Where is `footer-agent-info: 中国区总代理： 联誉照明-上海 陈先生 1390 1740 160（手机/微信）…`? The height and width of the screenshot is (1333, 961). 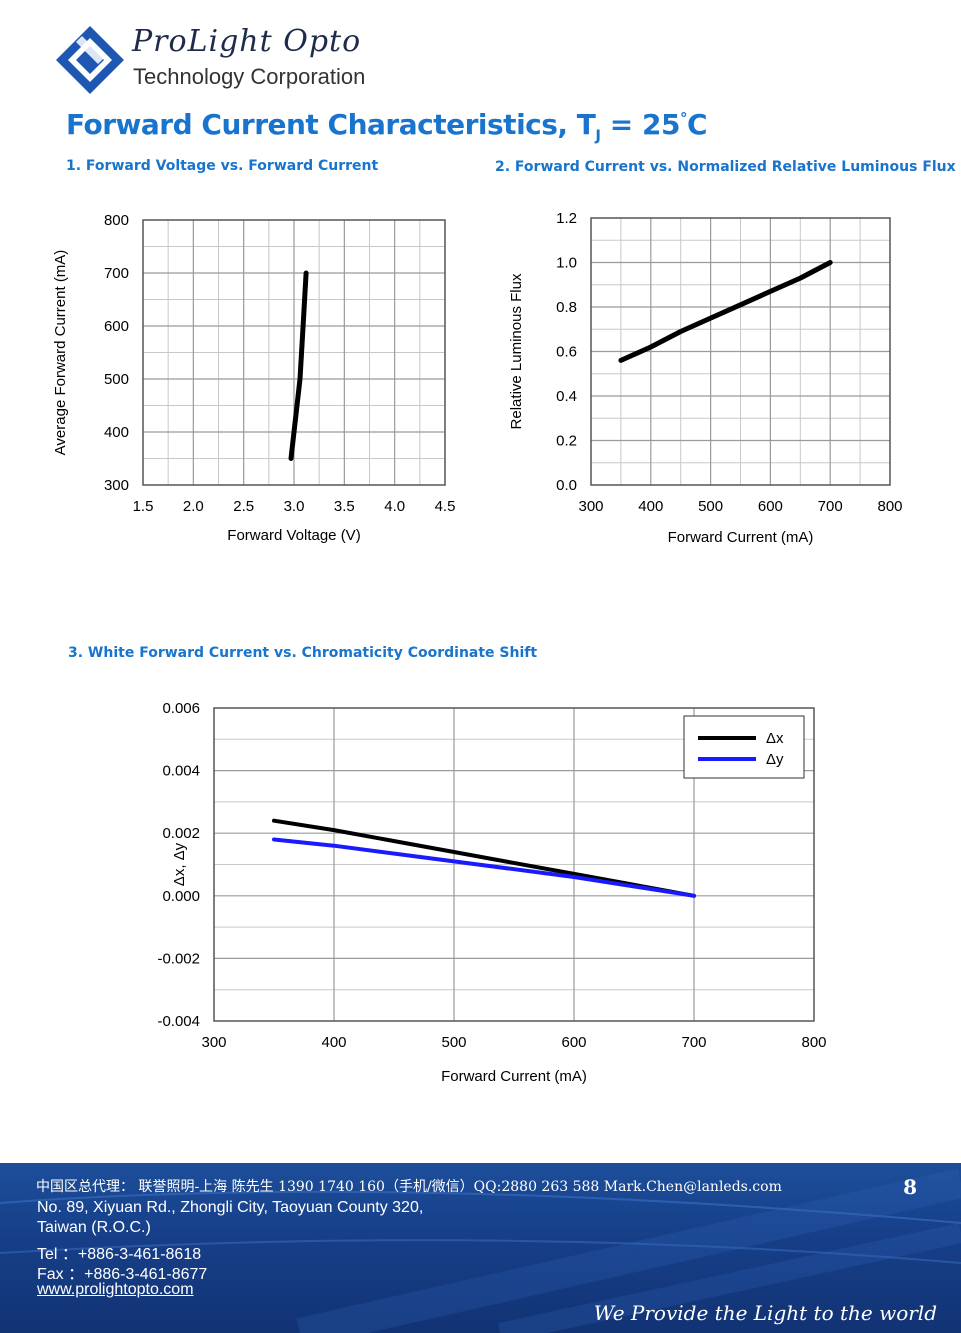
footer-agent-info: 中国区总代理： 联誉照明-上海 陈先生 1390 1740 160（手机/微信）… is located at coordinates (409, 1187).